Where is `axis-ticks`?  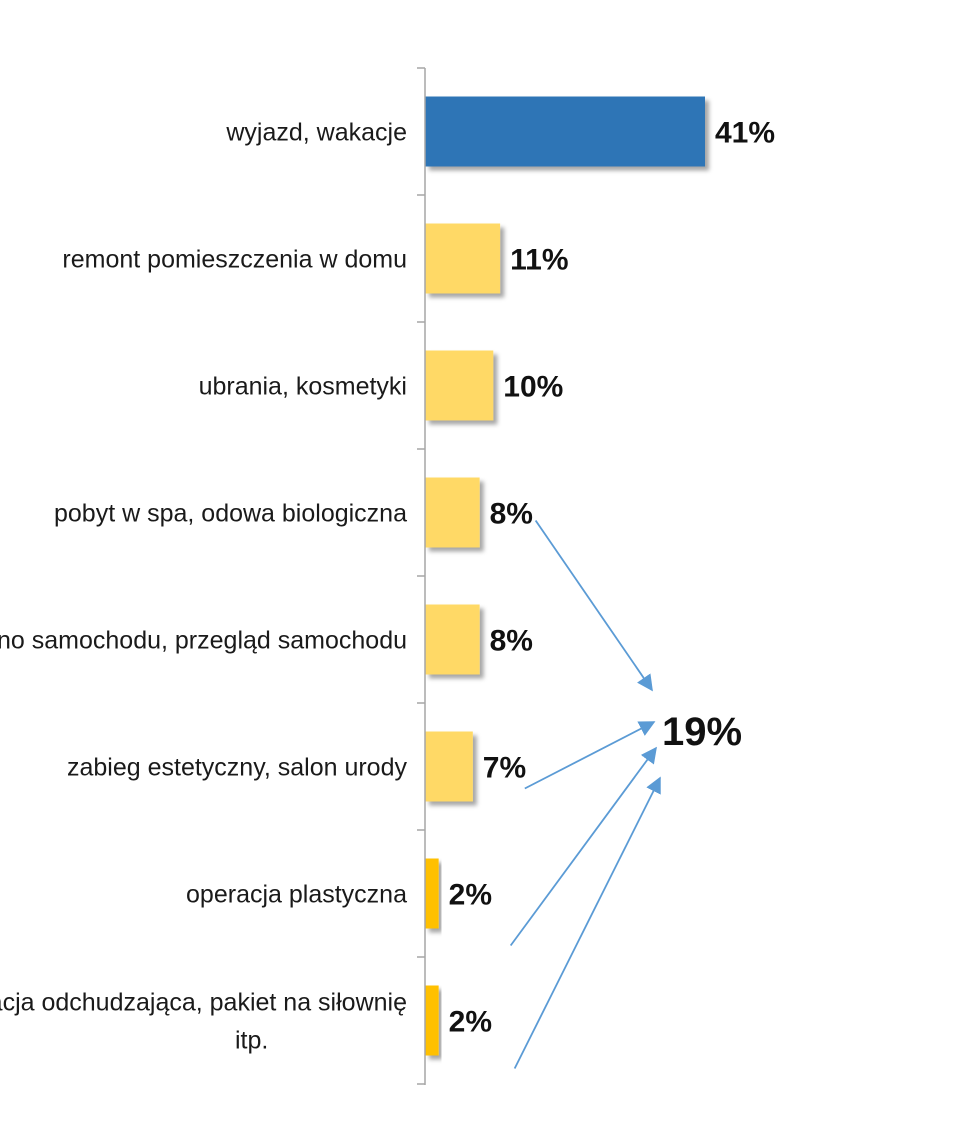
axis-ticks is located at coordinates (421, 576).